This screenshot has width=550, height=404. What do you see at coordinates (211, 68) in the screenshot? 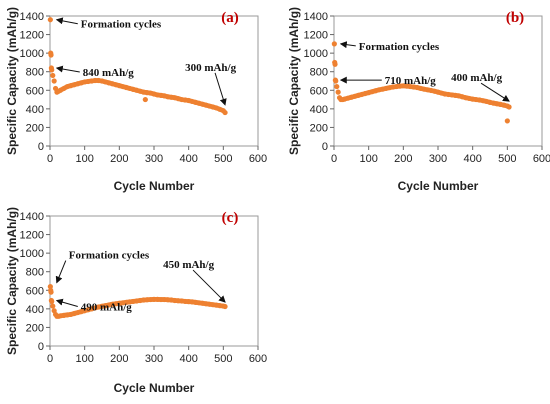
I see `annotation-label: 300 mAh/g` at bounding box center [211, 68].